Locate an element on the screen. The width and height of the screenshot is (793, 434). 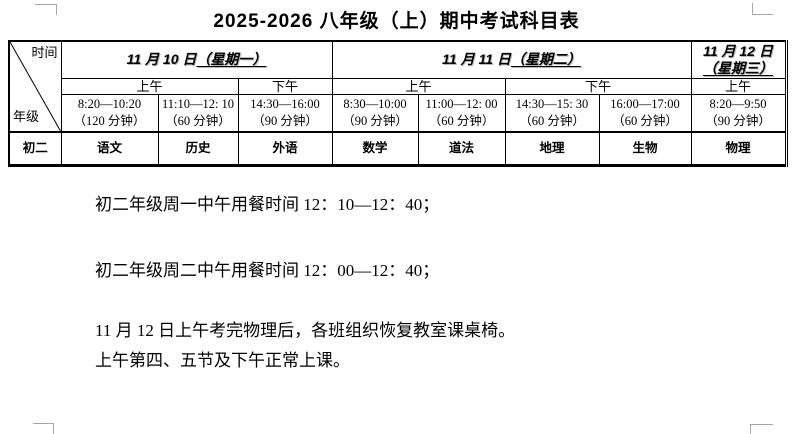
slot-time: 14:30—15: 30 is located at coordinates (552, 104).